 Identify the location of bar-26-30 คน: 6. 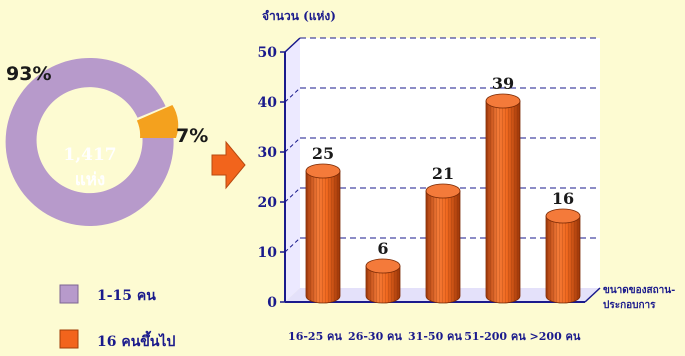
(383, 271).